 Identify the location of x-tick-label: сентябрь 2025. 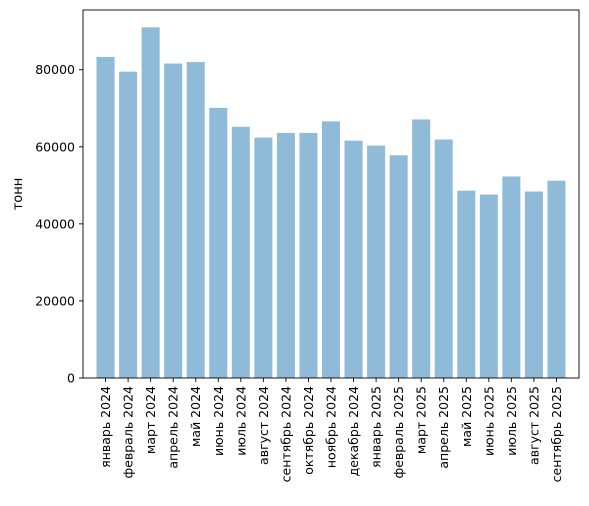
(556, 434).